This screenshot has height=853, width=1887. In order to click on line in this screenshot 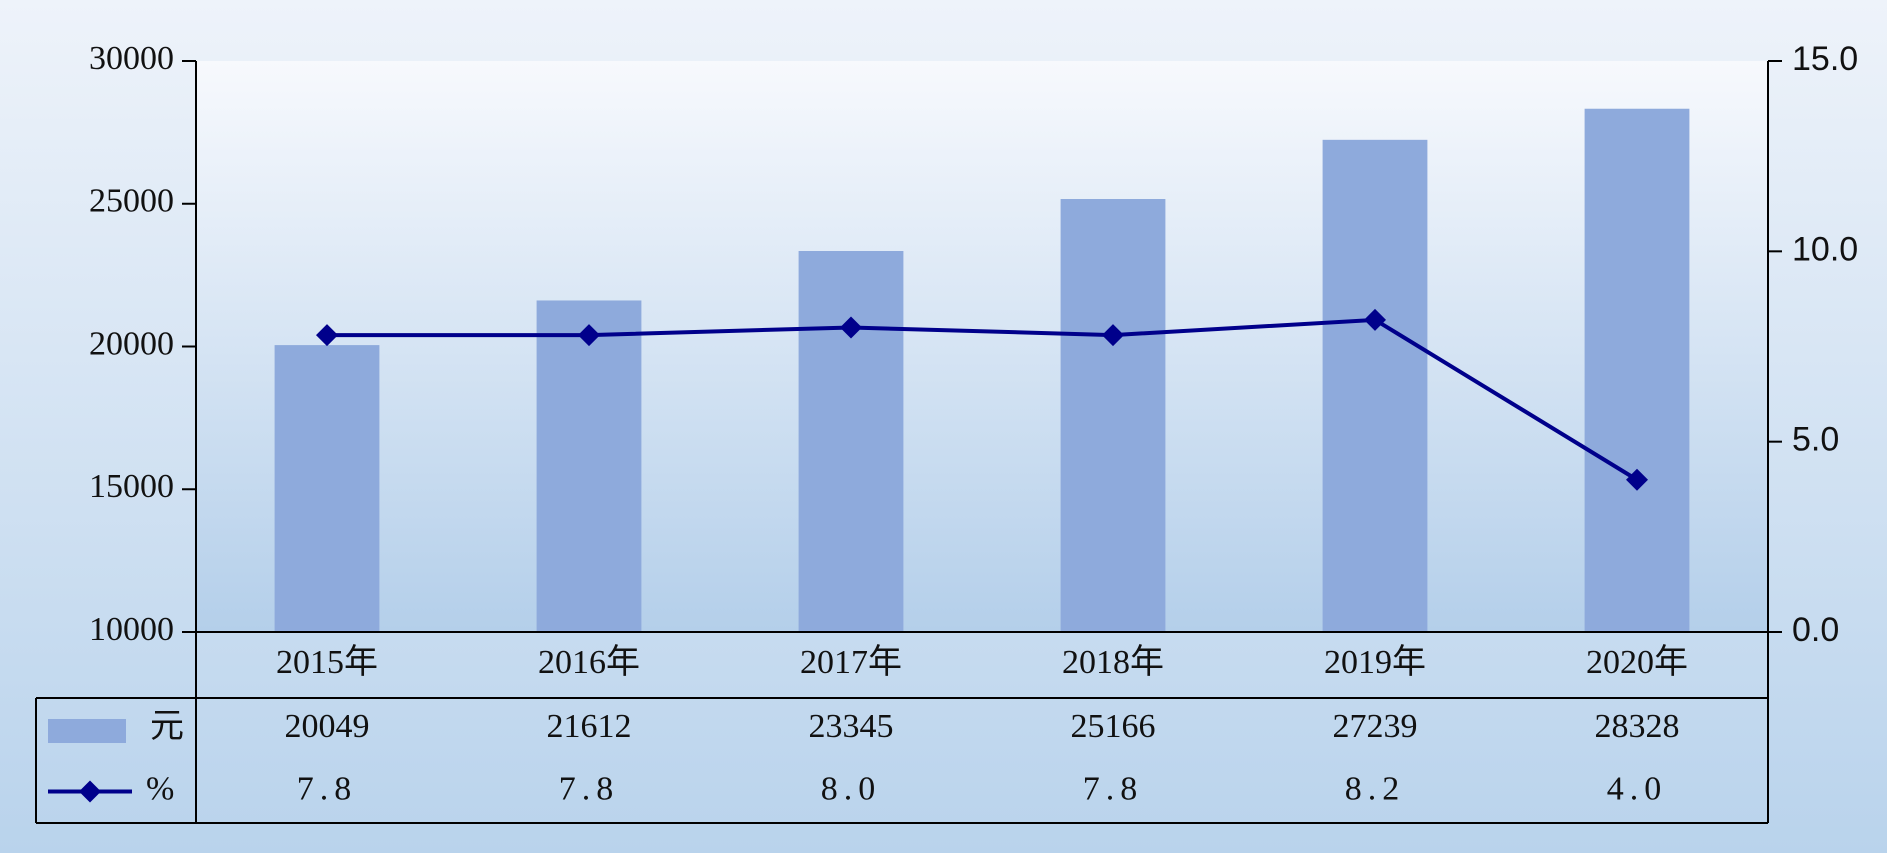, I will do `click(983, 399)`.